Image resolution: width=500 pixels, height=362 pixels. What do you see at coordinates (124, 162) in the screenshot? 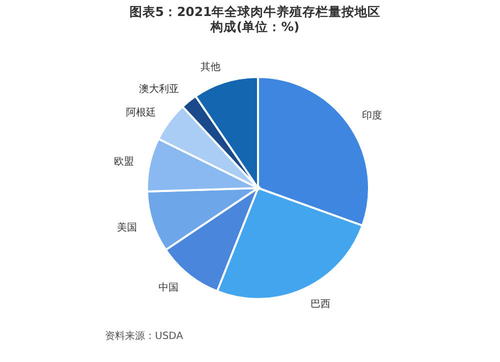
I see `slice-label: 欧盟` at bounding box center [124, 162].